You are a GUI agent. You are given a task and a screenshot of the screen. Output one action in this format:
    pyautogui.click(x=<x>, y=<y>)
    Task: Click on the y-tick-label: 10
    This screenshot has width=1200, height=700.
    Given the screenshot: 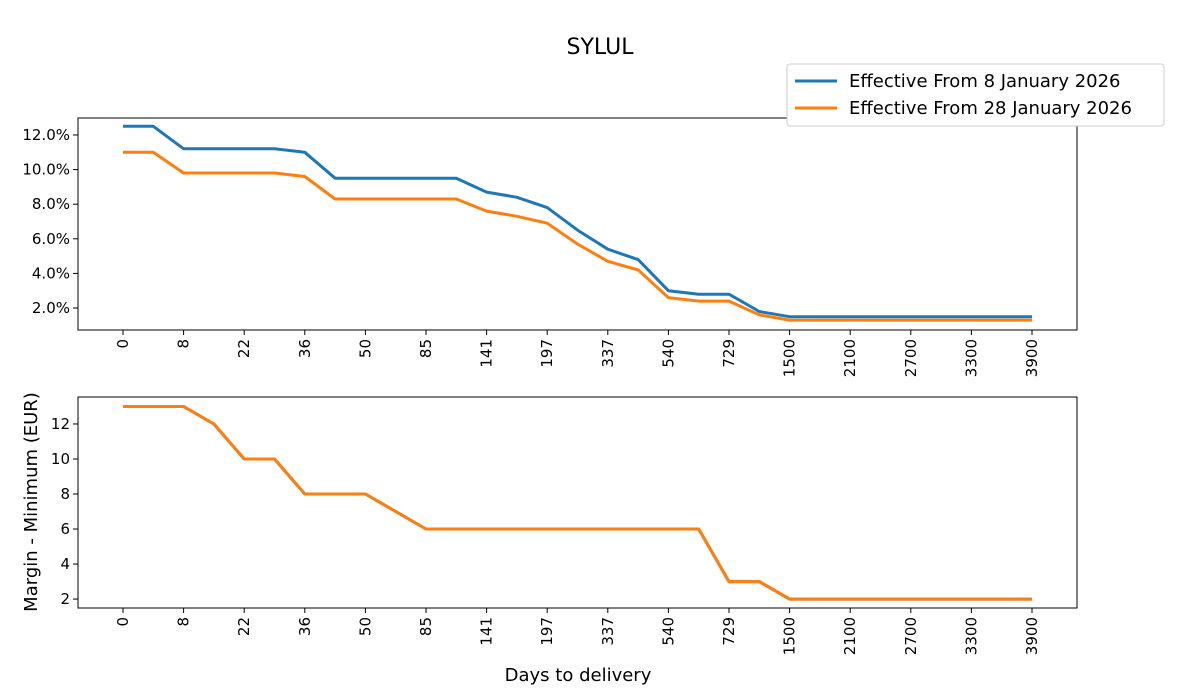 What is the action you would take?
    pyautogui.click(x=60, y=459)
    